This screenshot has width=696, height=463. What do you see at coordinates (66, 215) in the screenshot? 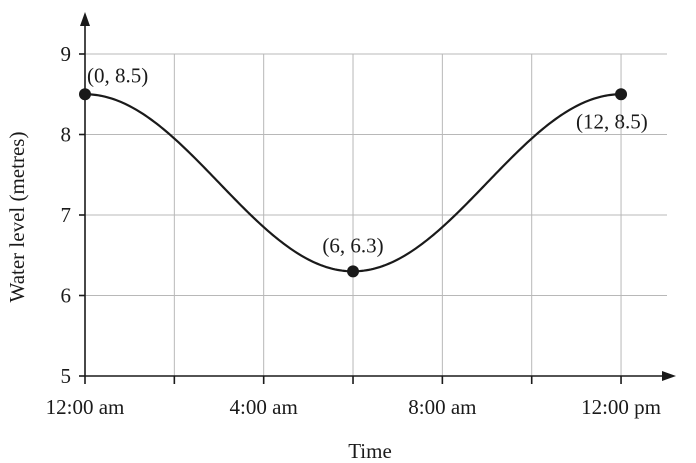
I see `y-tick-label: 7` at bounding box center [66, 215].